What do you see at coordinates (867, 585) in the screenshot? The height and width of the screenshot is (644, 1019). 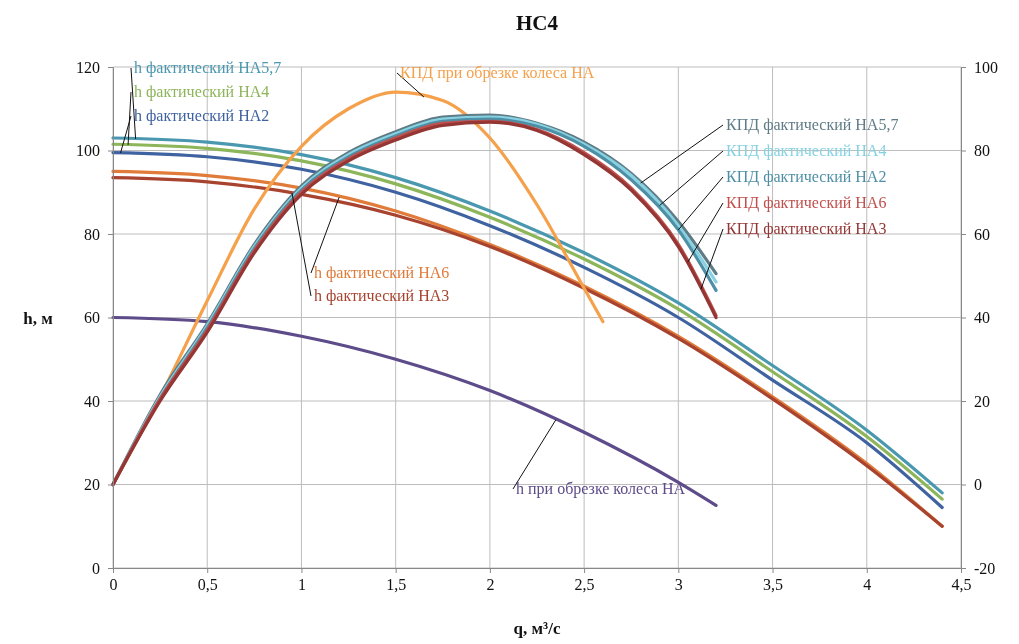 I see `x-tick-label: 4` at bounding box center [867, 585].